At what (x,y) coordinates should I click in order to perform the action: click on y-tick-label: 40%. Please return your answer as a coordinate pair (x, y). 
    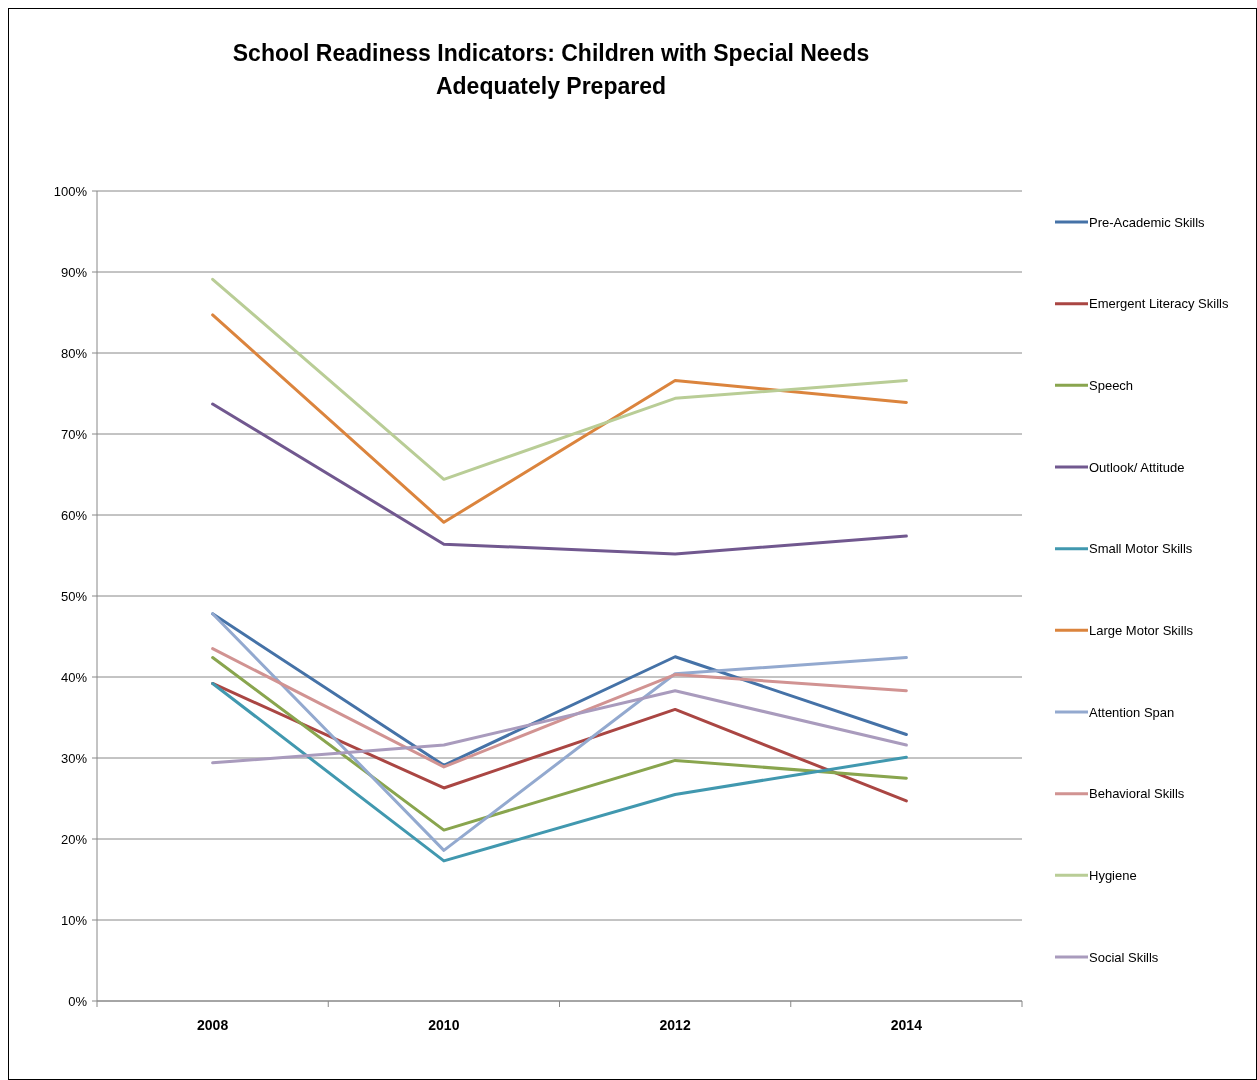
    Looking at the image, I should click on (74, 677).